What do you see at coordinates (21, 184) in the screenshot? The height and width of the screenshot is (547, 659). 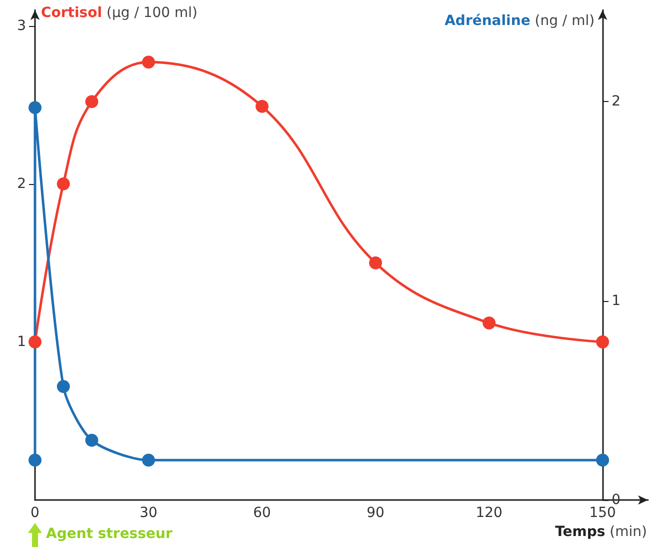 I see `y-tick-label: 2` at bounding box center [21, 184].